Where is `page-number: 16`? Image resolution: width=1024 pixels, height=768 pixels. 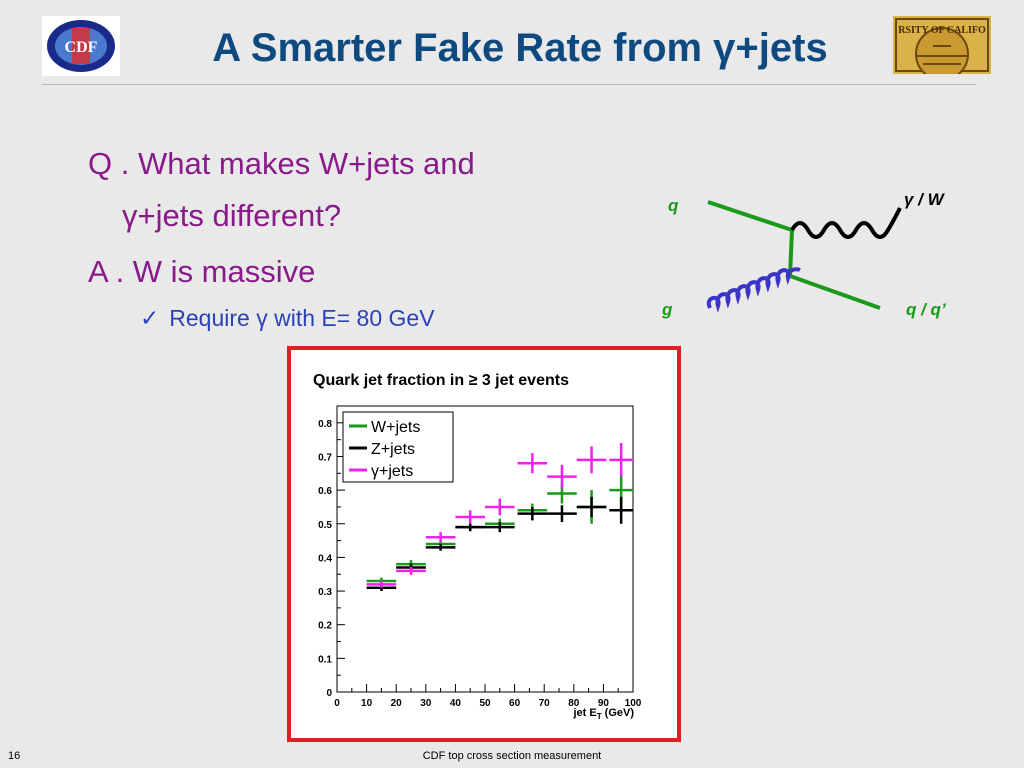
page-number: 16 is located at coordinates (14, 756).